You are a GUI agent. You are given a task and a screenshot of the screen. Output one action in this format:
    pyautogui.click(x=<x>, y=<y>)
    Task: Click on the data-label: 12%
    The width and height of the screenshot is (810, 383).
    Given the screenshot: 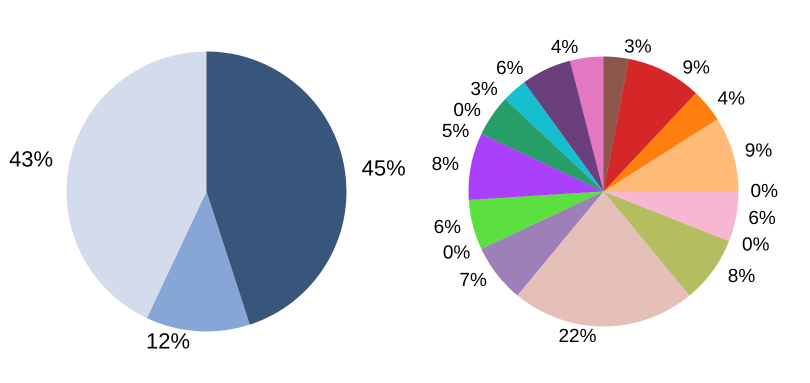 What is the action you would take?
    pyautogui.click(x=168, y=341)
    